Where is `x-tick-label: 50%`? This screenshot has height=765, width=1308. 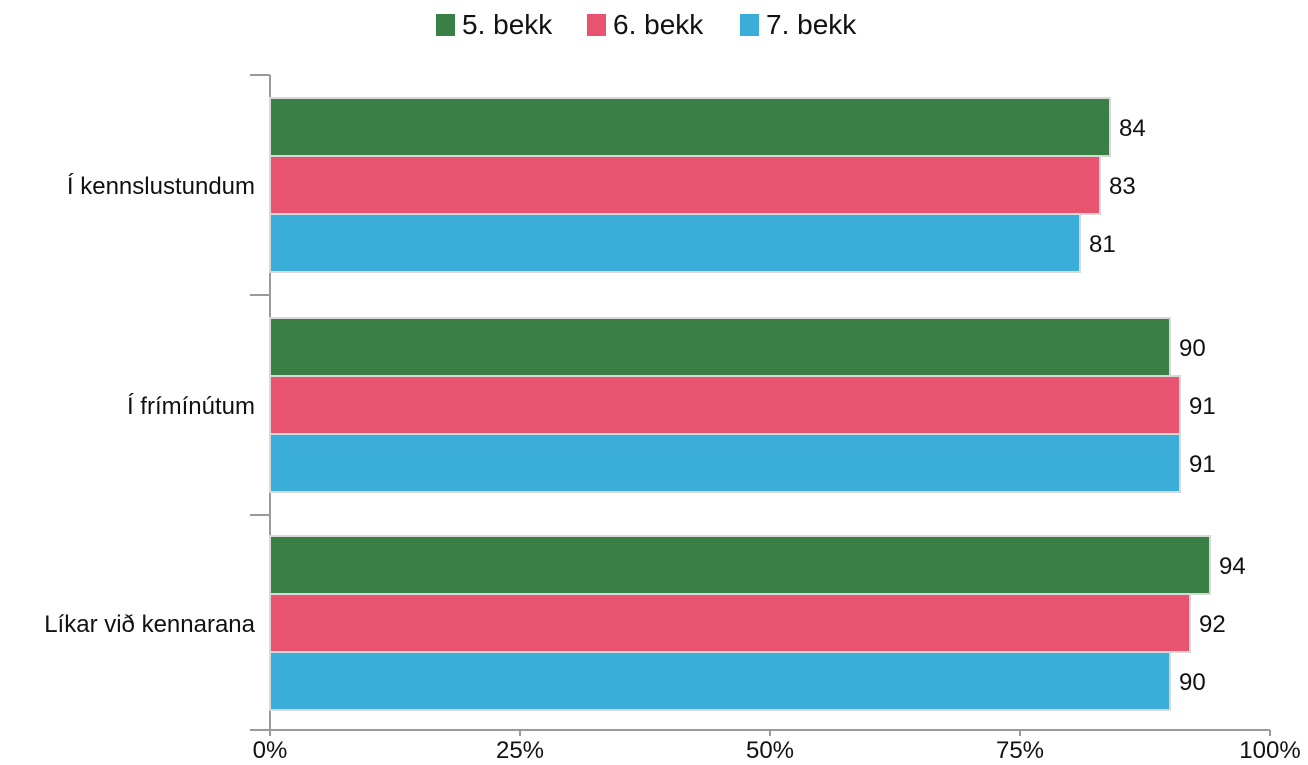 x-tick-label: 50% is located at coordinates (770, 750).